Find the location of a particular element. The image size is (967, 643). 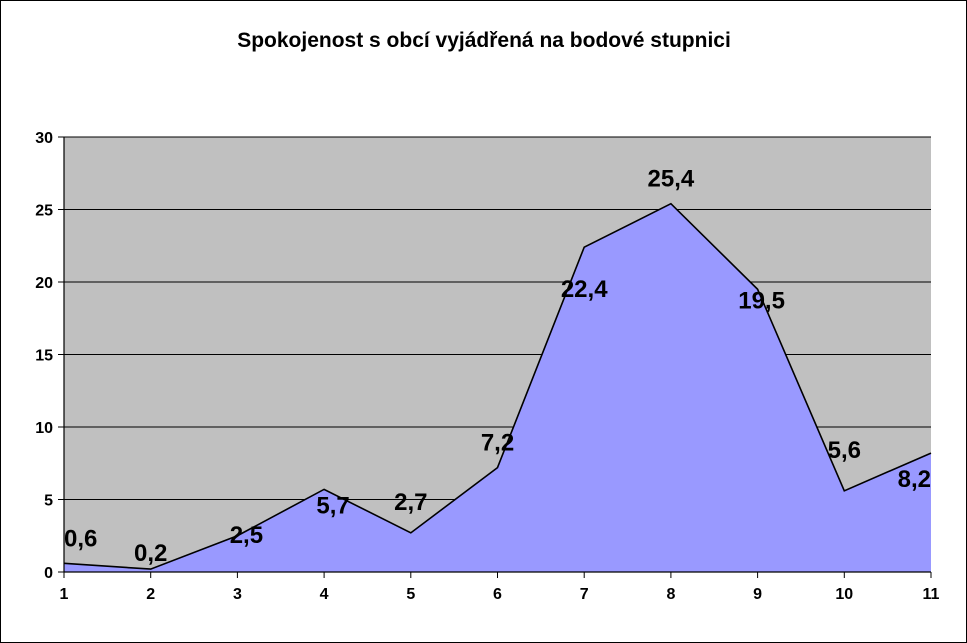

x-tick-label: 3 is located at coordinates (237, 594).